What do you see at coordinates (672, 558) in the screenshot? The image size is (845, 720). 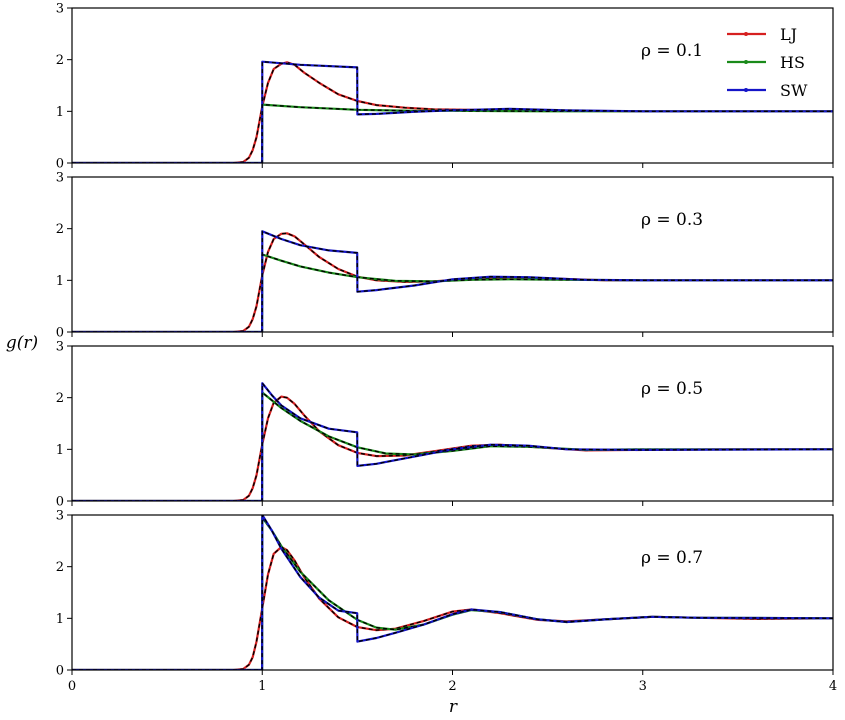 I see `density-annotation: ρ = 0.7` at bounding box center [672, 558].